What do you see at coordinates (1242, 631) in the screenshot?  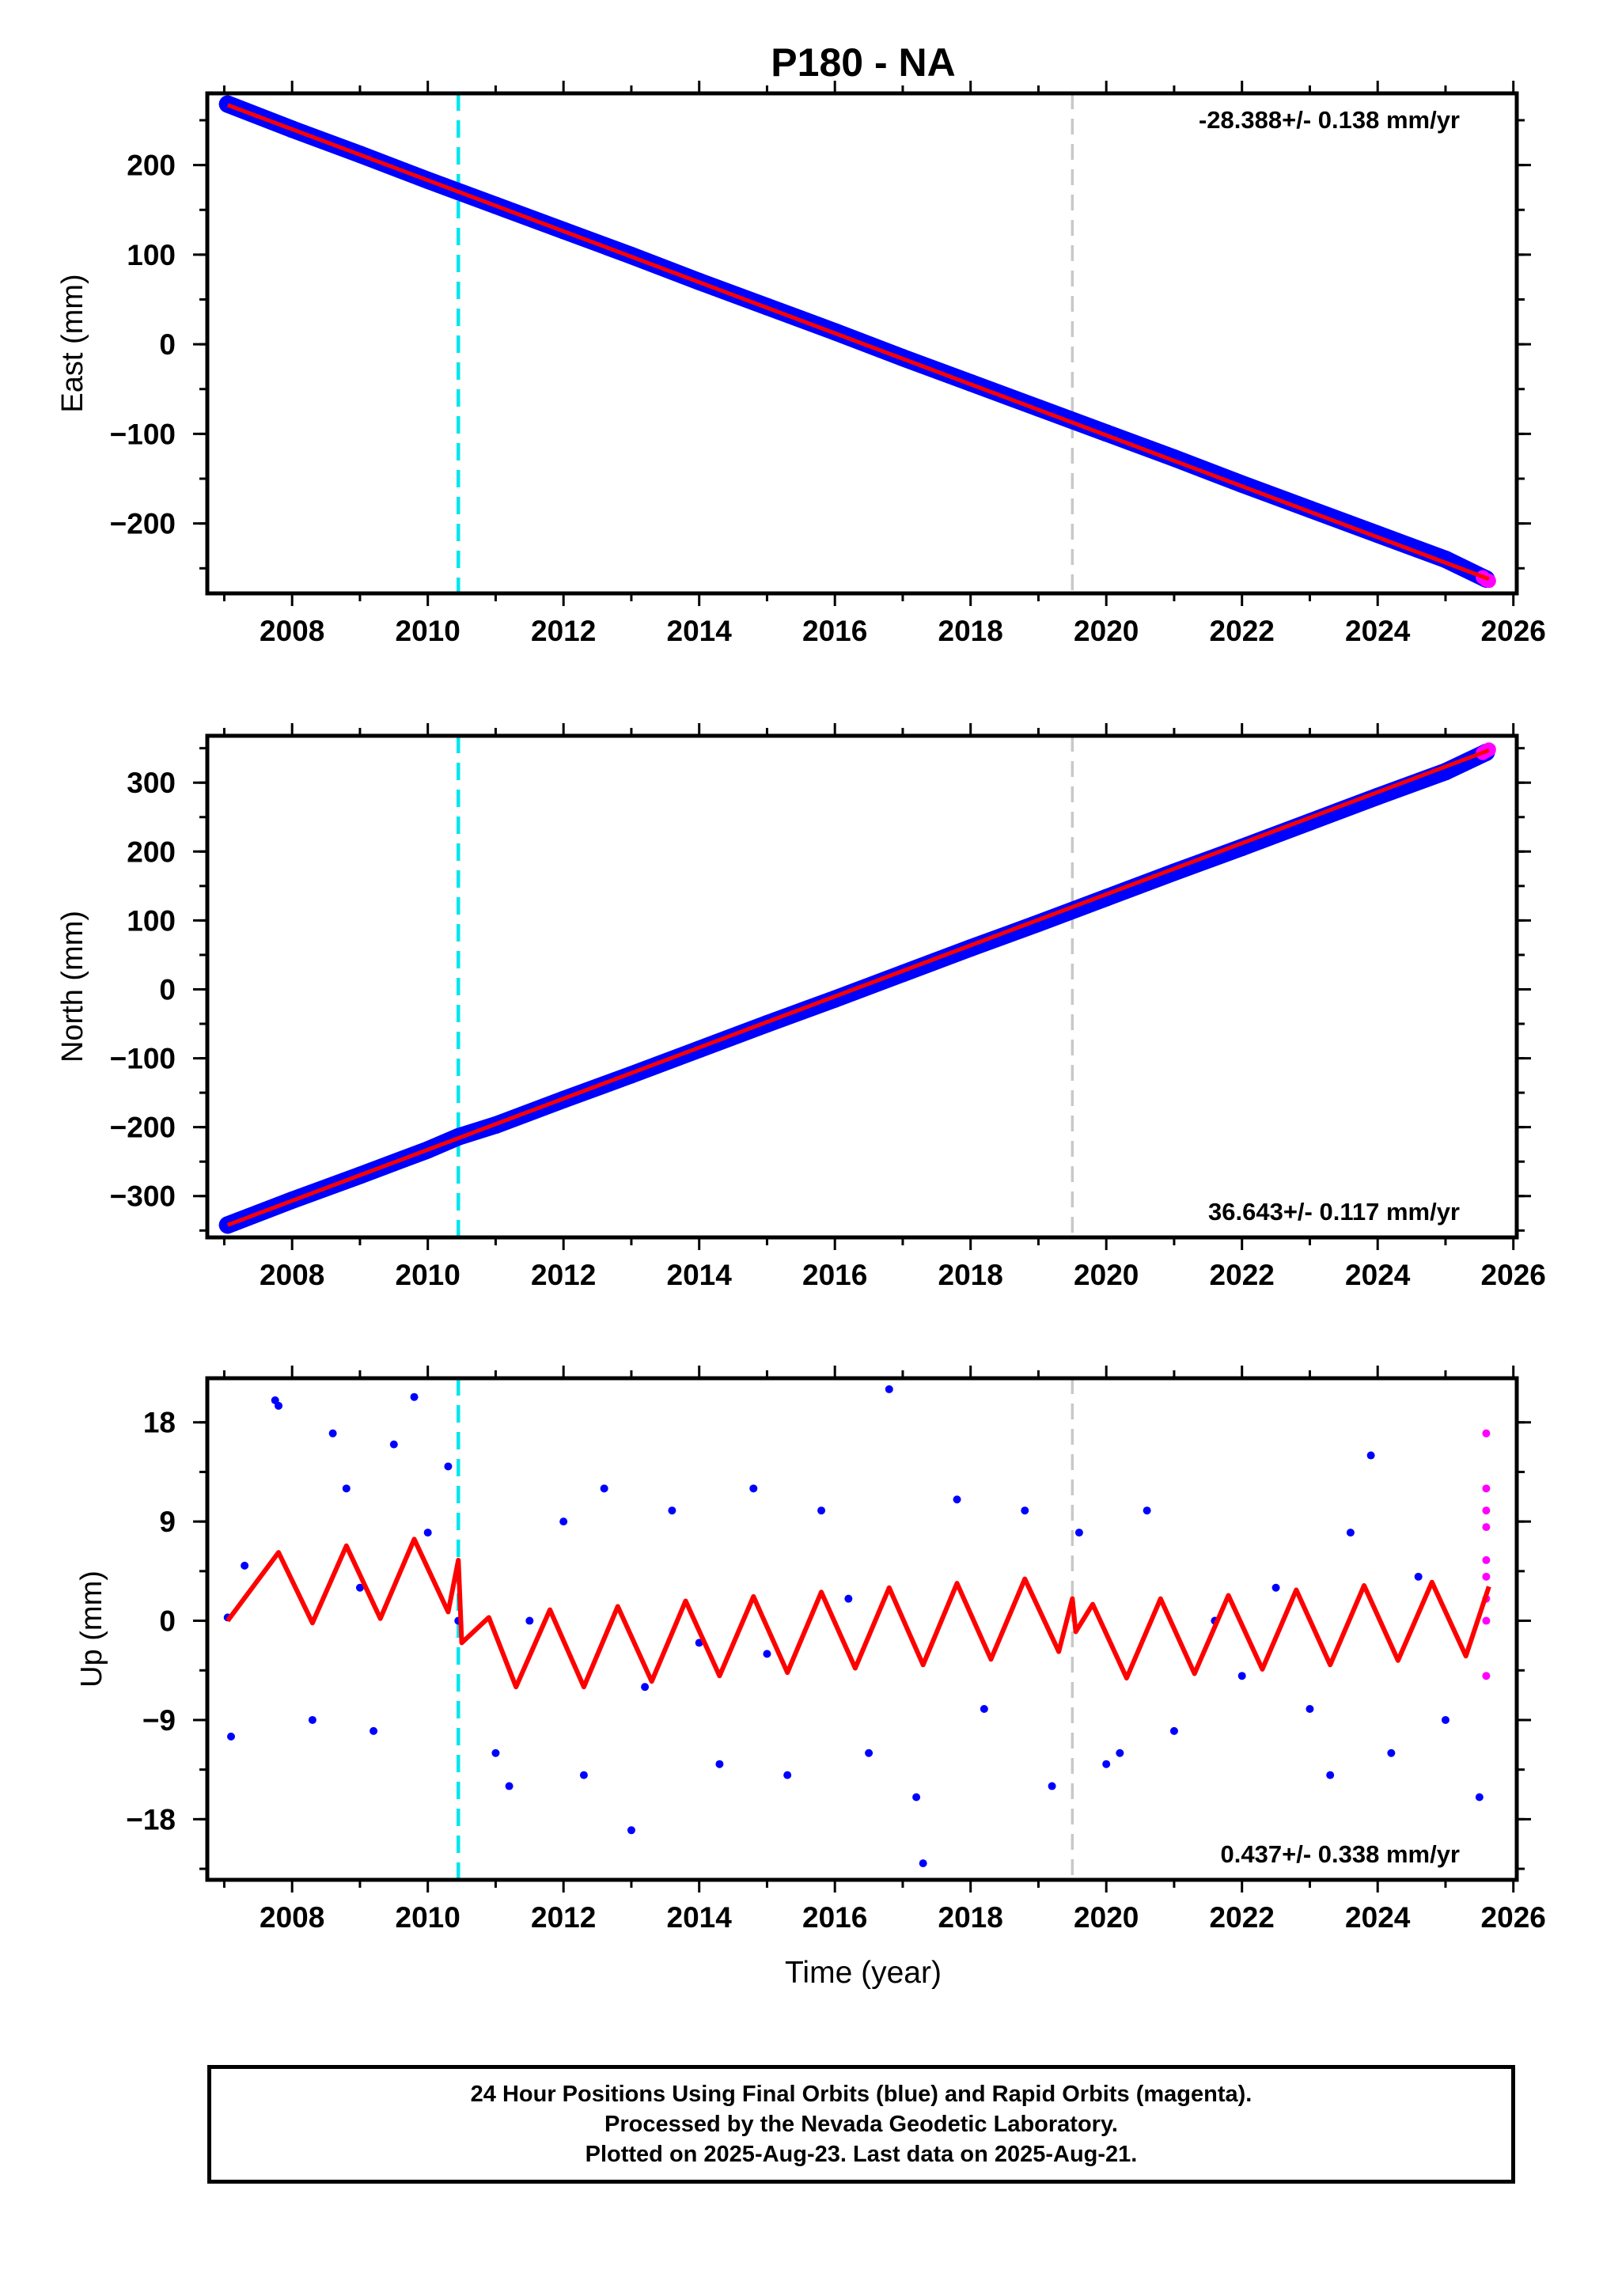 I see `x-tick-label: 2022` at bounding box center [1242, 631].